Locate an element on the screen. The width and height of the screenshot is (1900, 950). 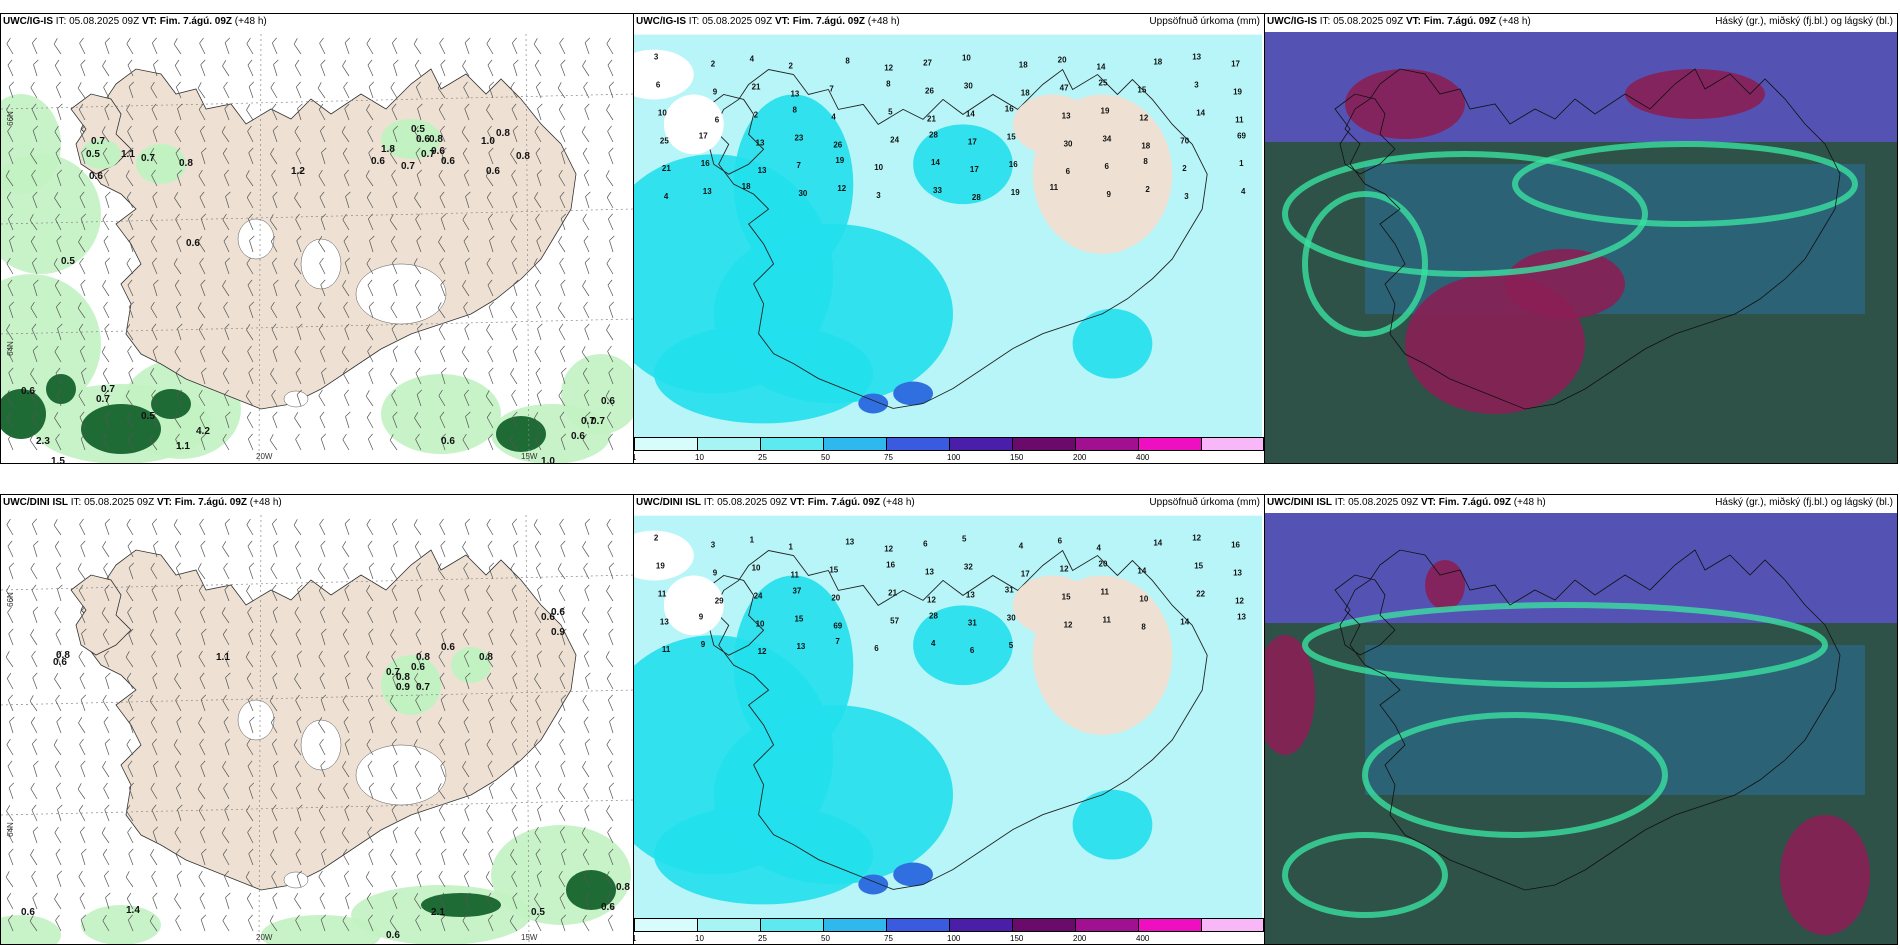
value-label: 70 is located at coordinates (1184, 140).